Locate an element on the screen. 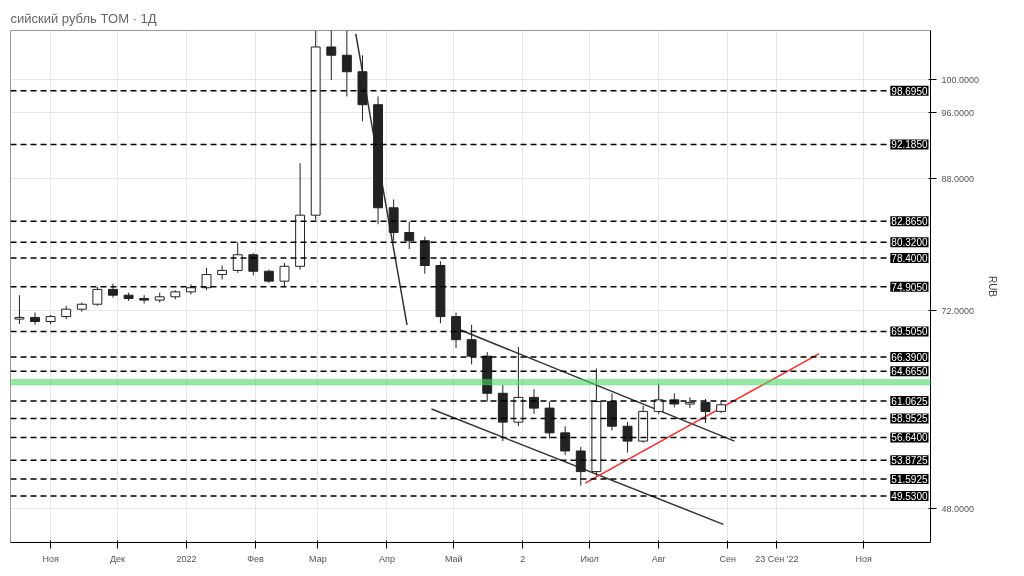 This screenshot has height=576, width=1024. ref-line-label: 51.5925 is located at coordinates (909, 480).